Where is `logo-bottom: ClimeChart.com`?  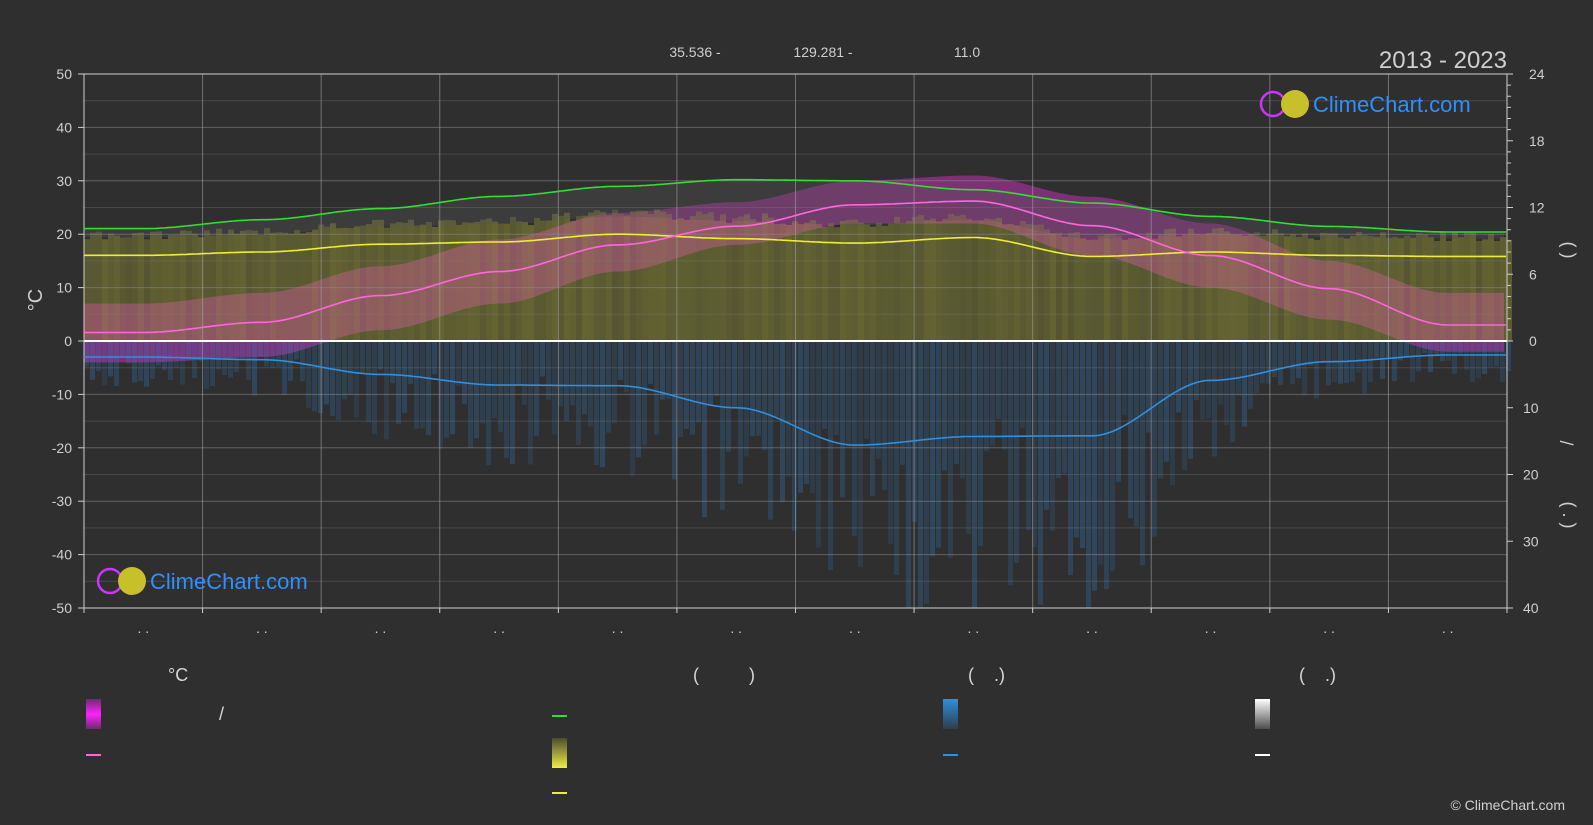 logo-bottom: ClimeChart.com is located at coordinates (202, 581).